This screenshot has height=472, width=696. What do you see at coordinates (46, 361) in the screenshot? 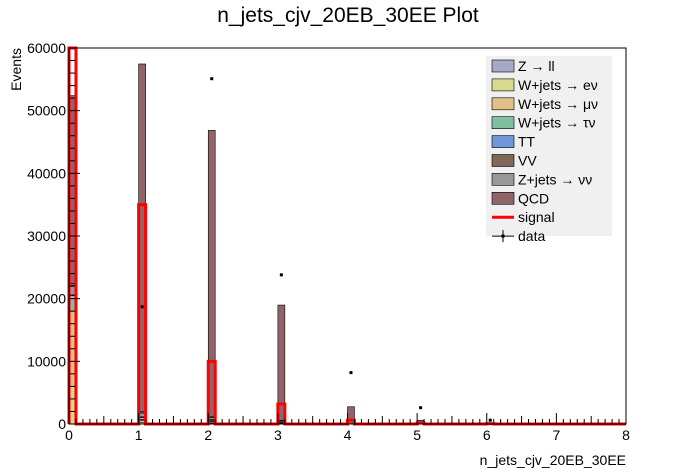
I see `y-tick-label-1: 10000` at bounding box center [46, 361].